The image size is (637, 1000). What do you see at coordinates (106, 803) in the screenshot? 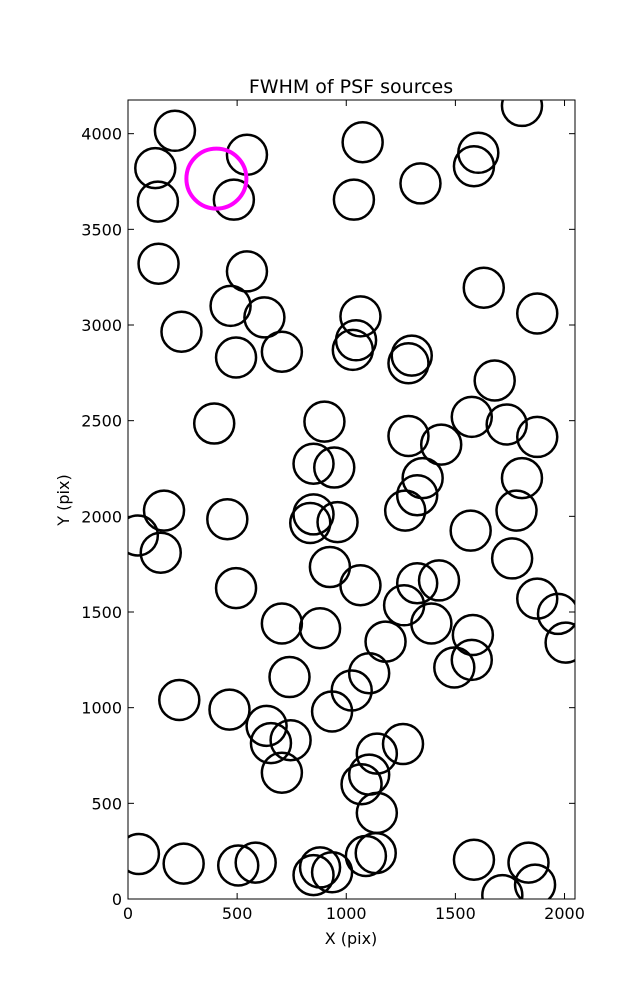
I see `y-tick-label: 500` at bounding box center [106, 803].